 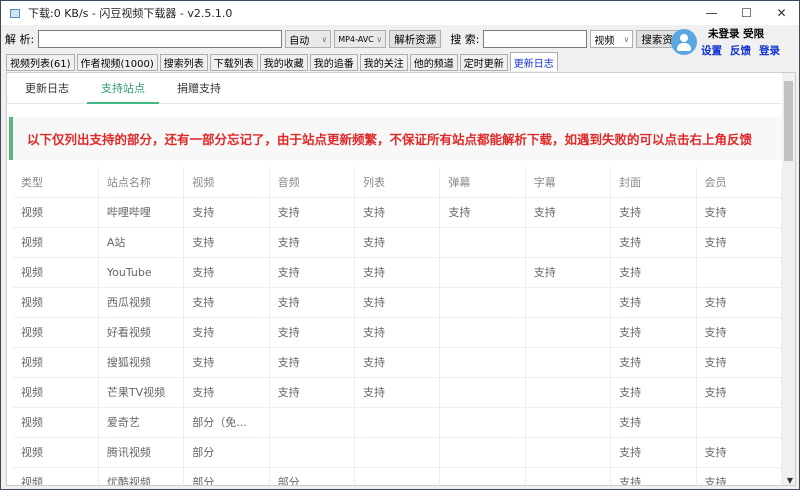 What do you see at coordinates (788, 279) in the screenshot?
I see `scrollbar: ▼` at bounding box center [788, 279].